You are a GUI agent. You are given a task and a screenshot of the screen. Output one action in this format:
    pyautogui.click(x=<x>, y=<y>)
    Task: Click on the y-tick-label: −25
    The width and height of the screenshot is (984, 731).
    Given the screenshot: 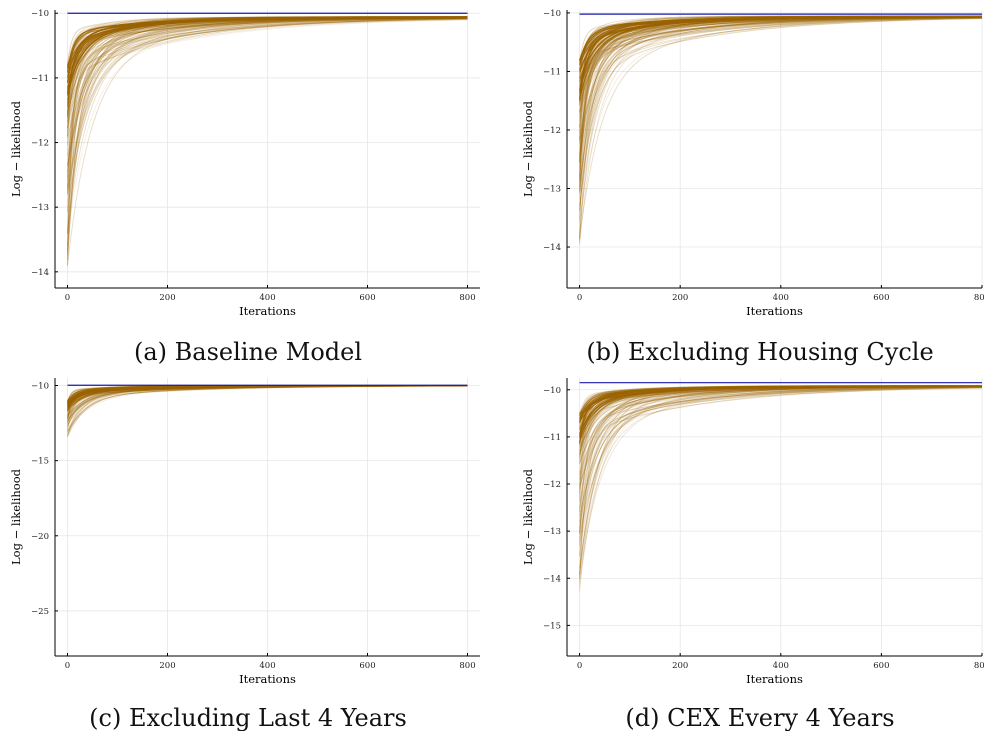 What is the action you would take?
    pyautogui.click(x=40, y=612)
    